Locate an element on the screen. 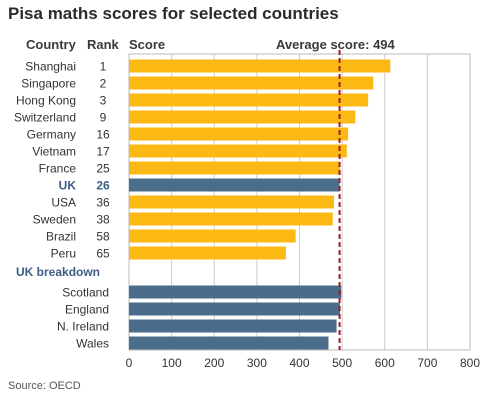  x-tick-label: 200 is located at coordinates (214, 363).